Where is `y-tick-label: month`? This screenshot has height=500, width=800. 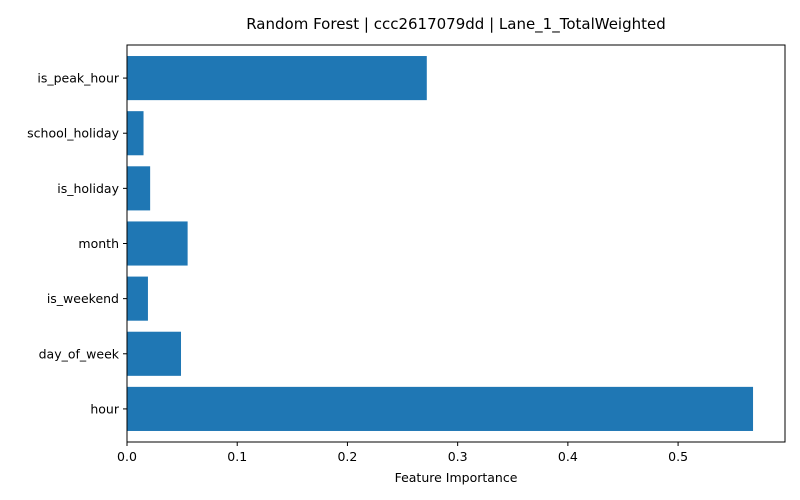 y-tick-label: month is located at coordinates (98, 243).